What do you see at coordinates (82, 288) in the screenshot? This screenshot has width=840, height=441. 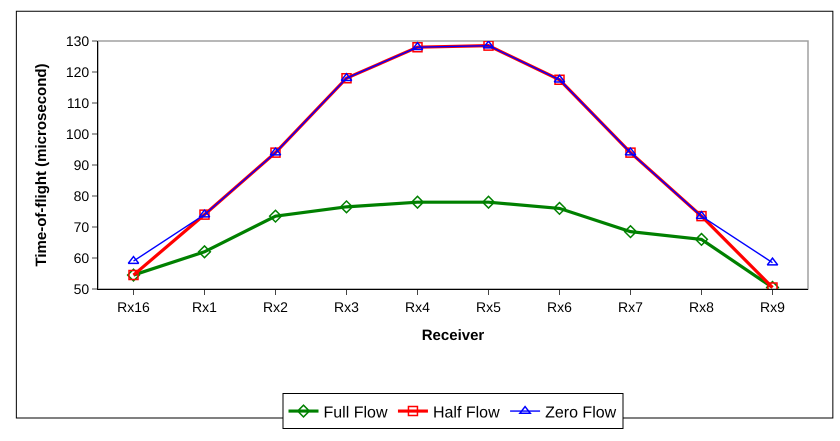 I see `y-tick-label: 50` at bounding box center [82, 288].